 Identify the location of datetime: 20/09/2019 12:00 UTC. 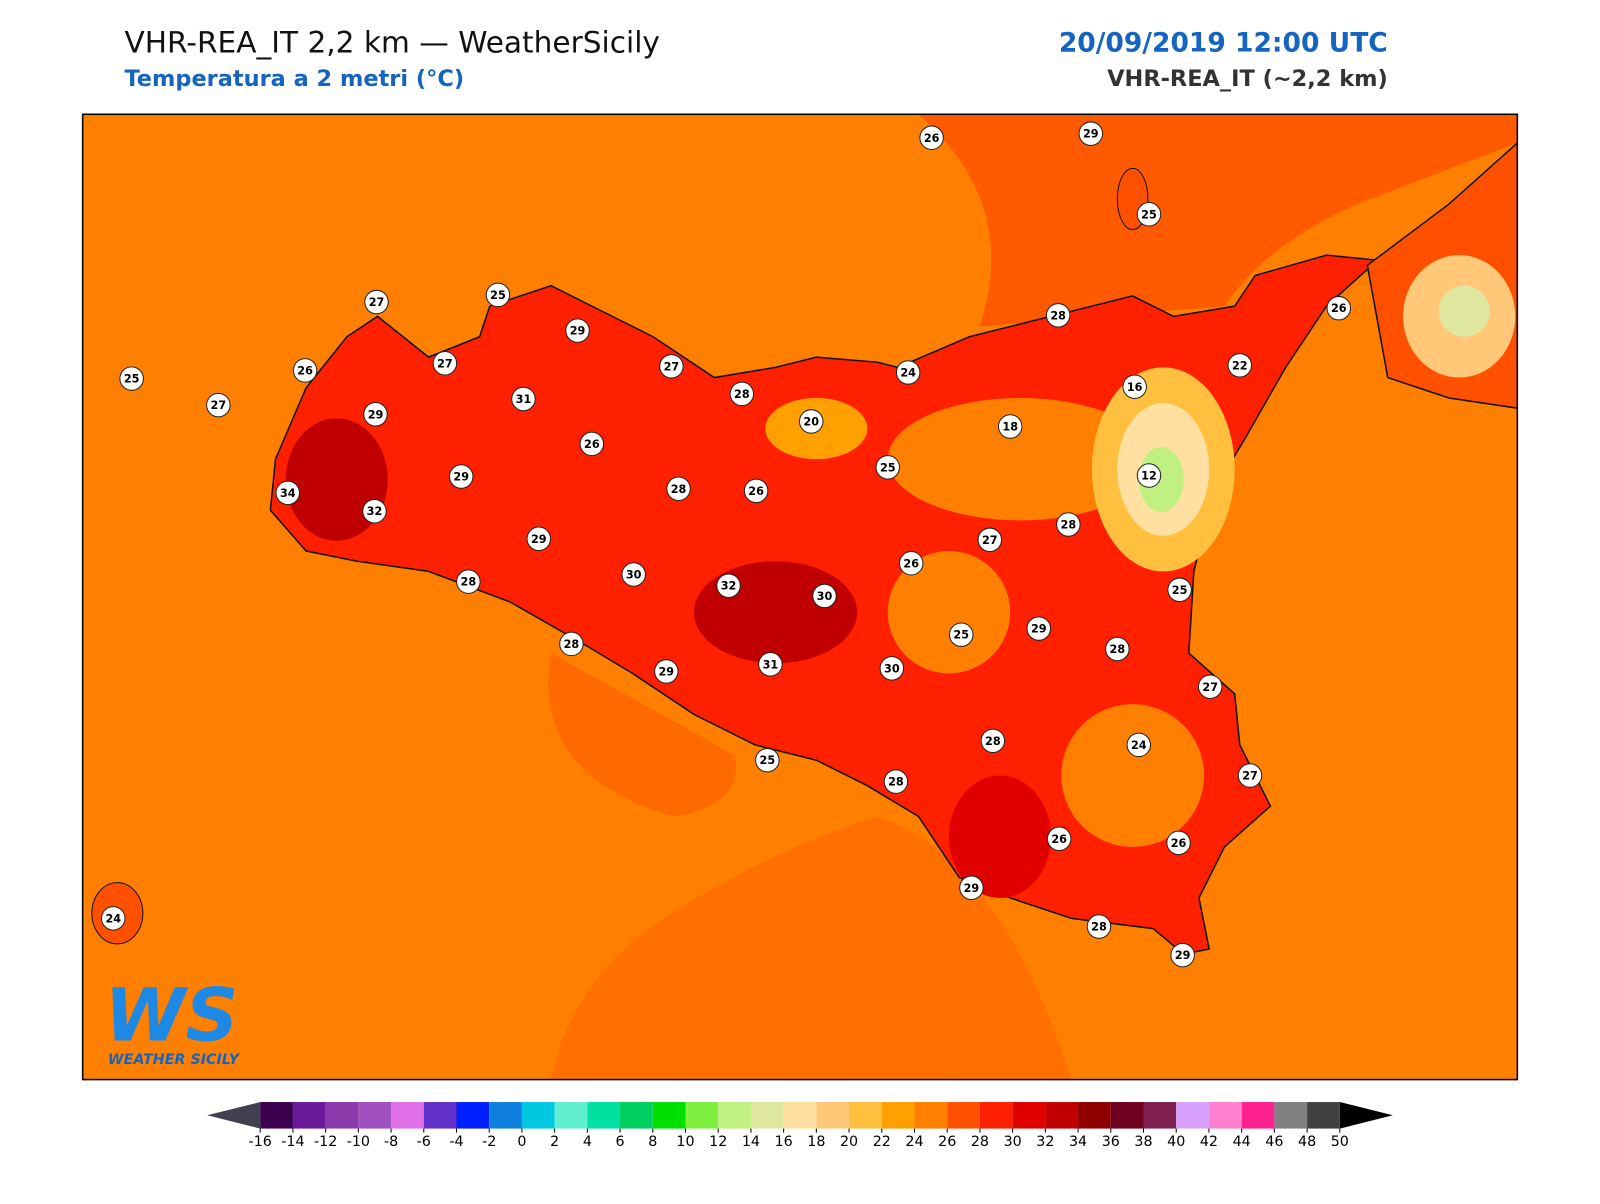
(1223, 42).